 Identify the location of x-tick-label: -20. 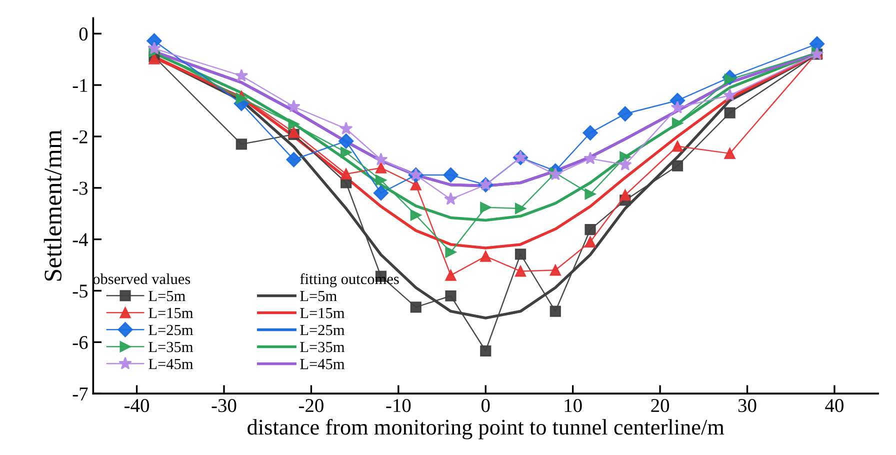
(311, 405).